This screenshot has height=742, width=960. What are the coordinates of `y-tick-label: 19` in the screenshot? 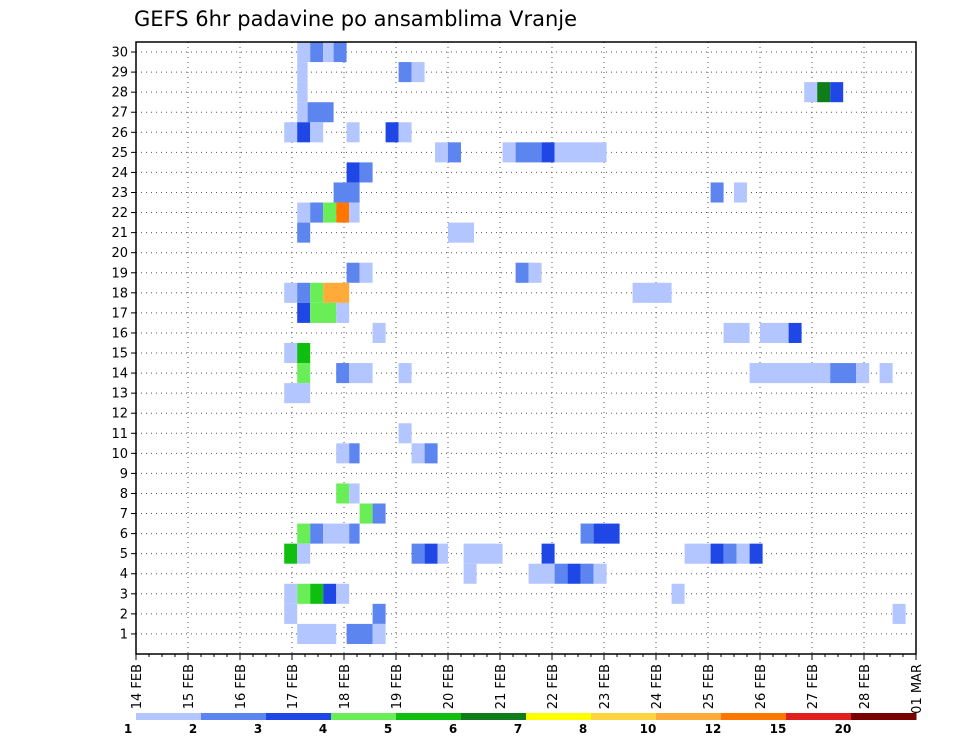 It's located at (119, 273).